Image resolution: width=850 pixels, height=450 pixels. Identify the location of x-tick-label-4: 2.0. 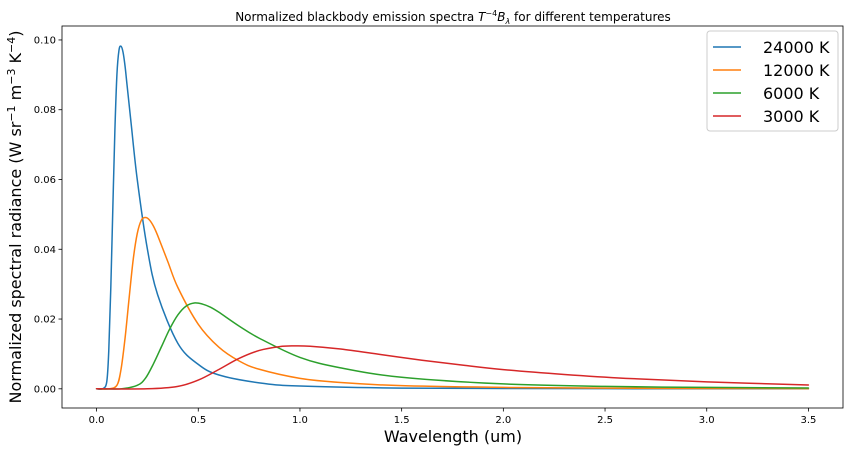
(503, 420).